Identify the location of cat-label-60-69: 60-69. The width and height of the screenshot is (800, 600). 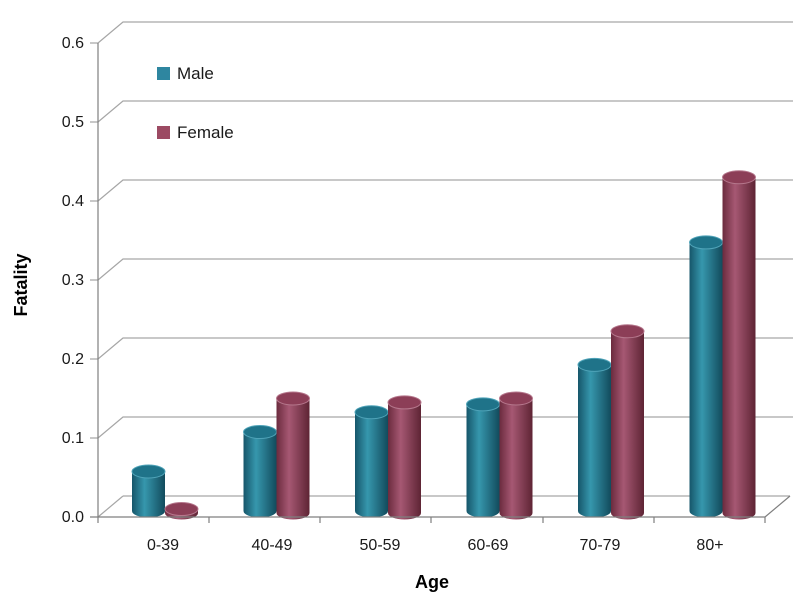
(488, 545).